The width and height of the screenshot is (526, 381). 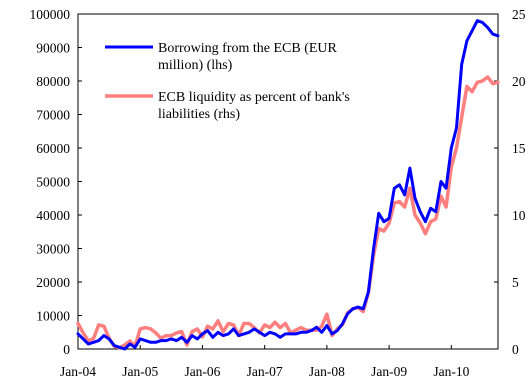 I want to click on x-tick-label: Jan-07, so click(x=265, y=371).